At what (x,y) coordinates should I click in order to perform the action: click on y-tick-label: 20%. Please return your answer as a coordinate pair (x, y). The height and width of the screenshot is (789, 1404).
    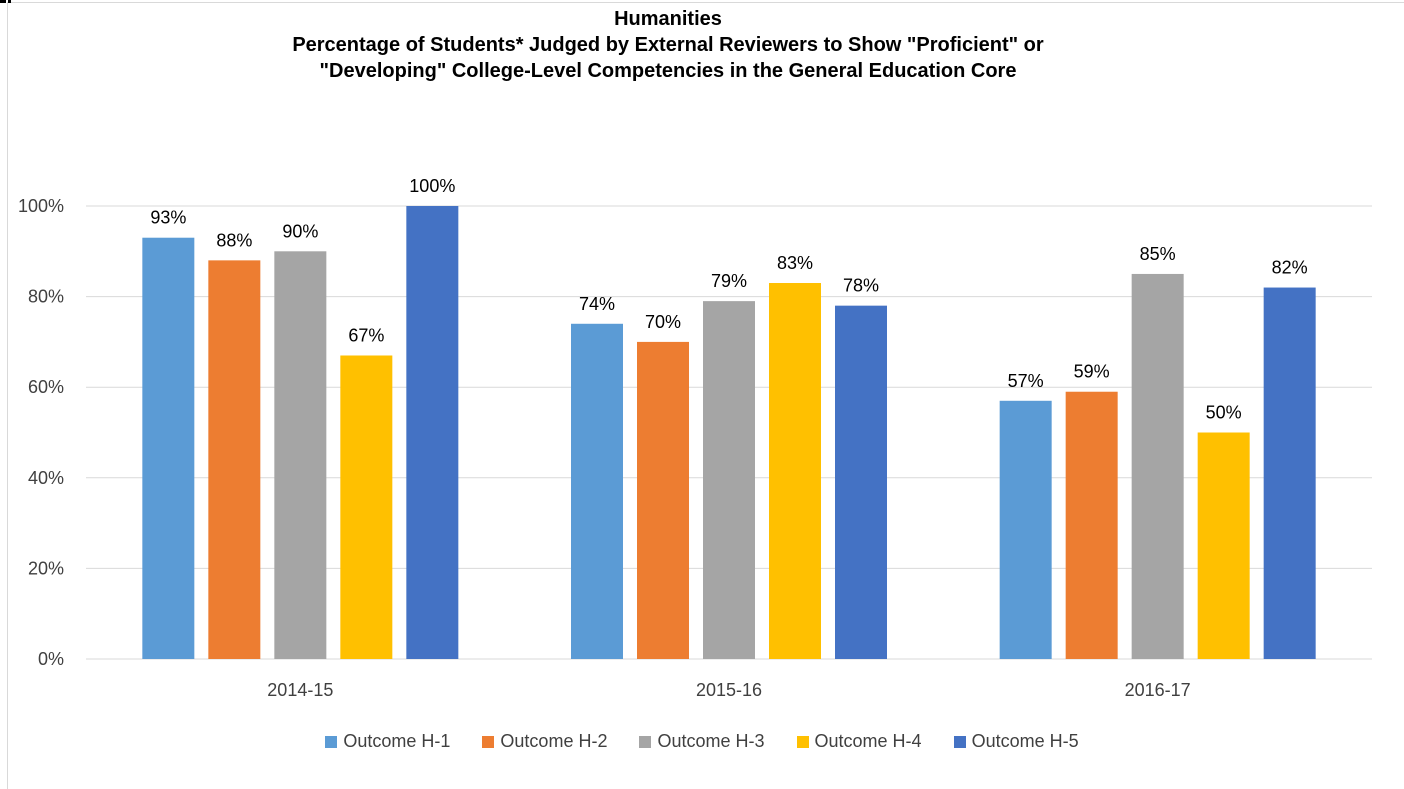
    Looking at the image, I should click on (46, 568).